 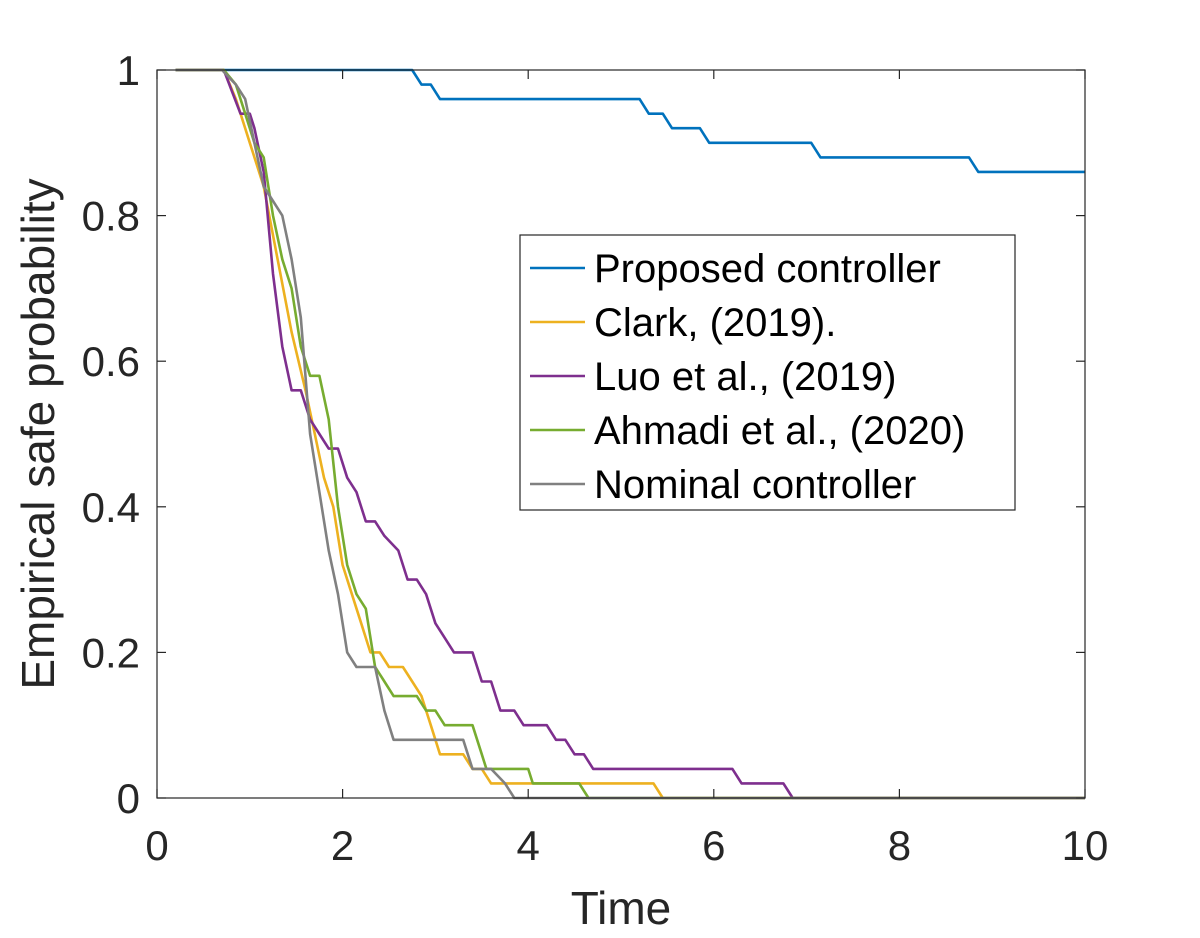 I want to click on y-tick-label: 0.4, so click(x=111, y=507).